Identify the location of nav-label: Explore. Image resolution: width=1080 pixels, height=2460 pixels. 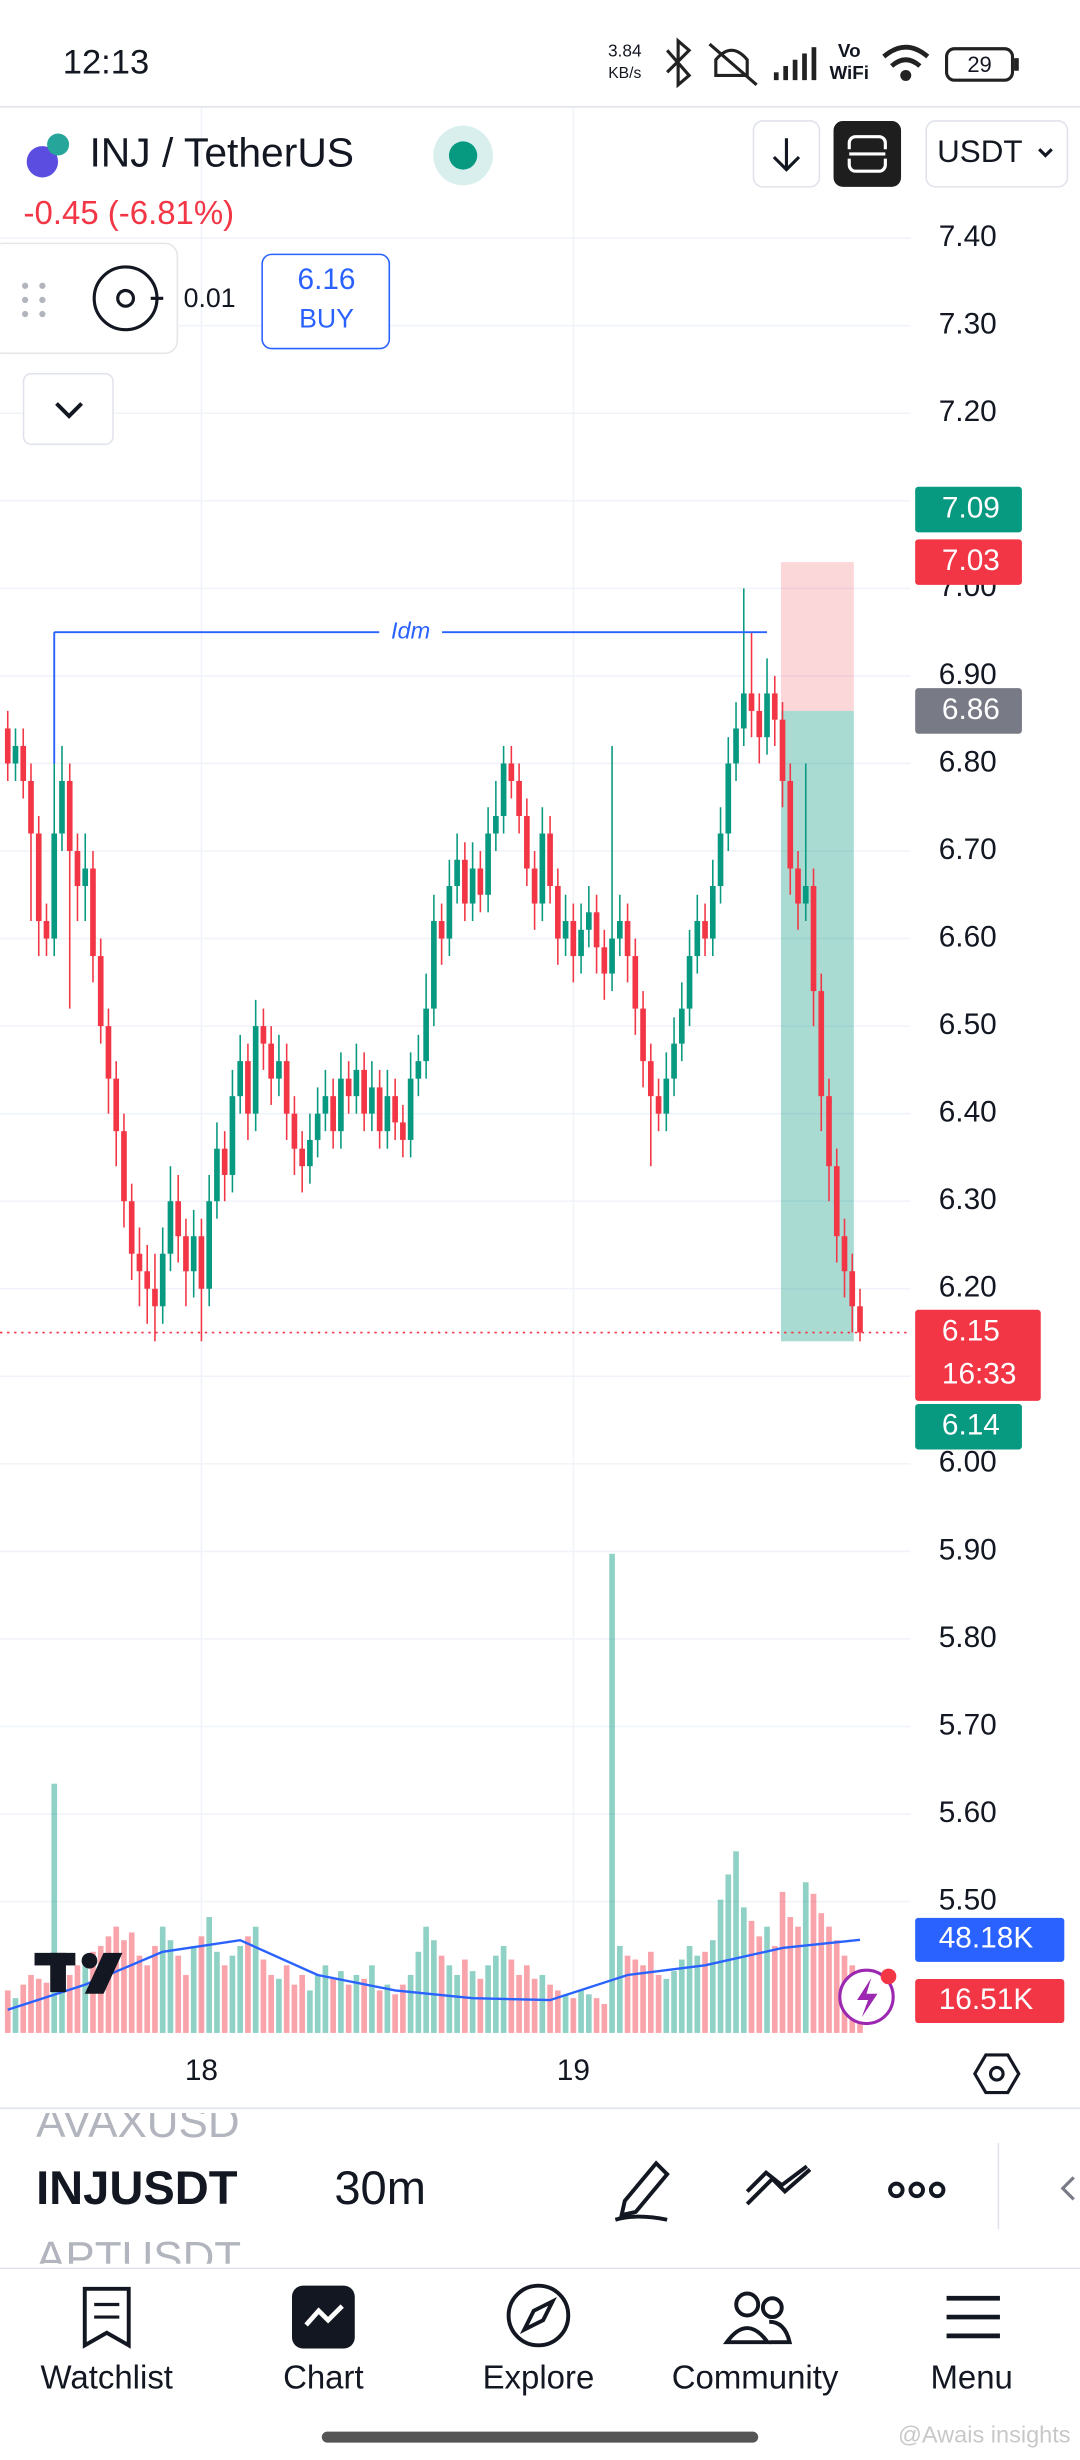
(539, 2377).